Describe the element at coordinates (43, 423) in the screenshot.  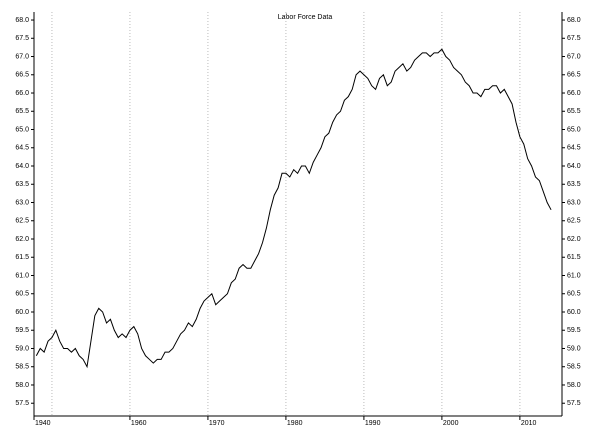
I see `x-tick-label: 1940` at that location.